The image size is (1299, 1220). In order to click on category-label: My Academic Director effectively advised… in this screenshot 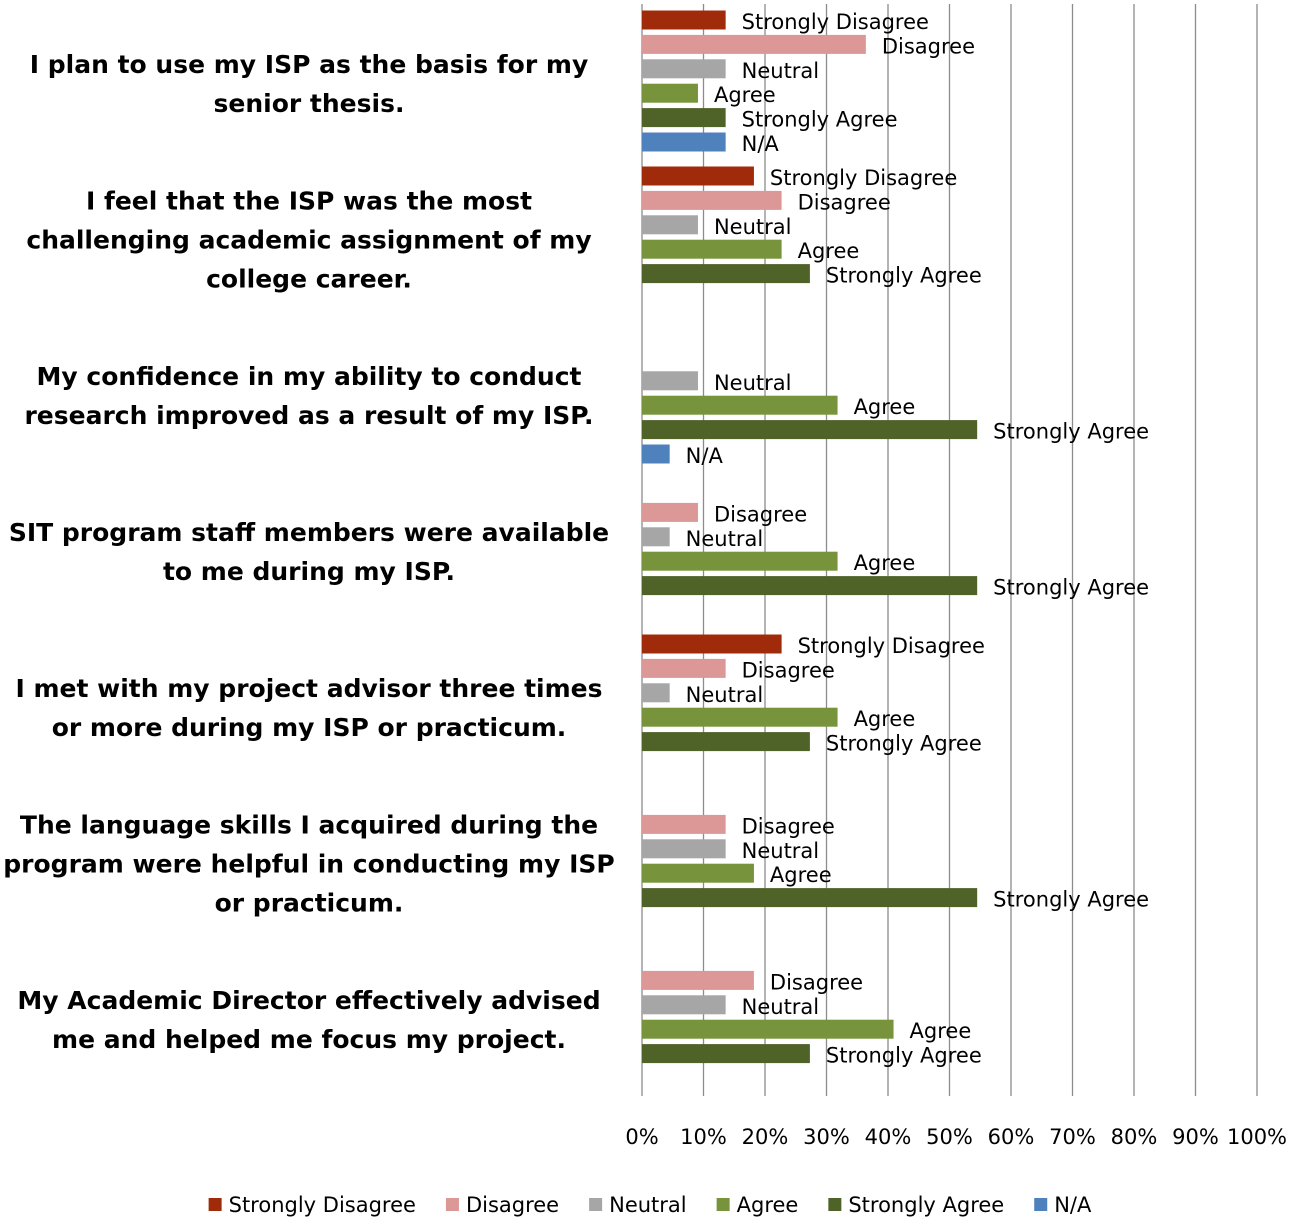, I will do `click(309, 1020)`.